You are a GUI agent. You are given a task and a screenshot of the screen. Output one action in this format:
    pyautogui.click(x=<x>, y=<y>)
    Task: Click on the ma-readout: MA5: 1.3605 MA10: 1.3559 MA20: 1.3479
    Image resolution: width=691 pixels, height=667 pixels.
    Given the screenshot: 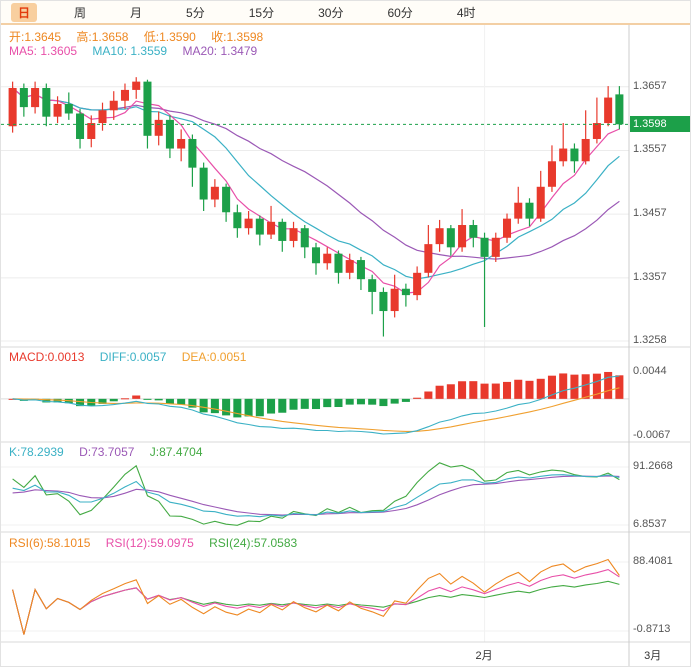 What is the action you would take?
    pyautogui.click(x=139, y=51)
    